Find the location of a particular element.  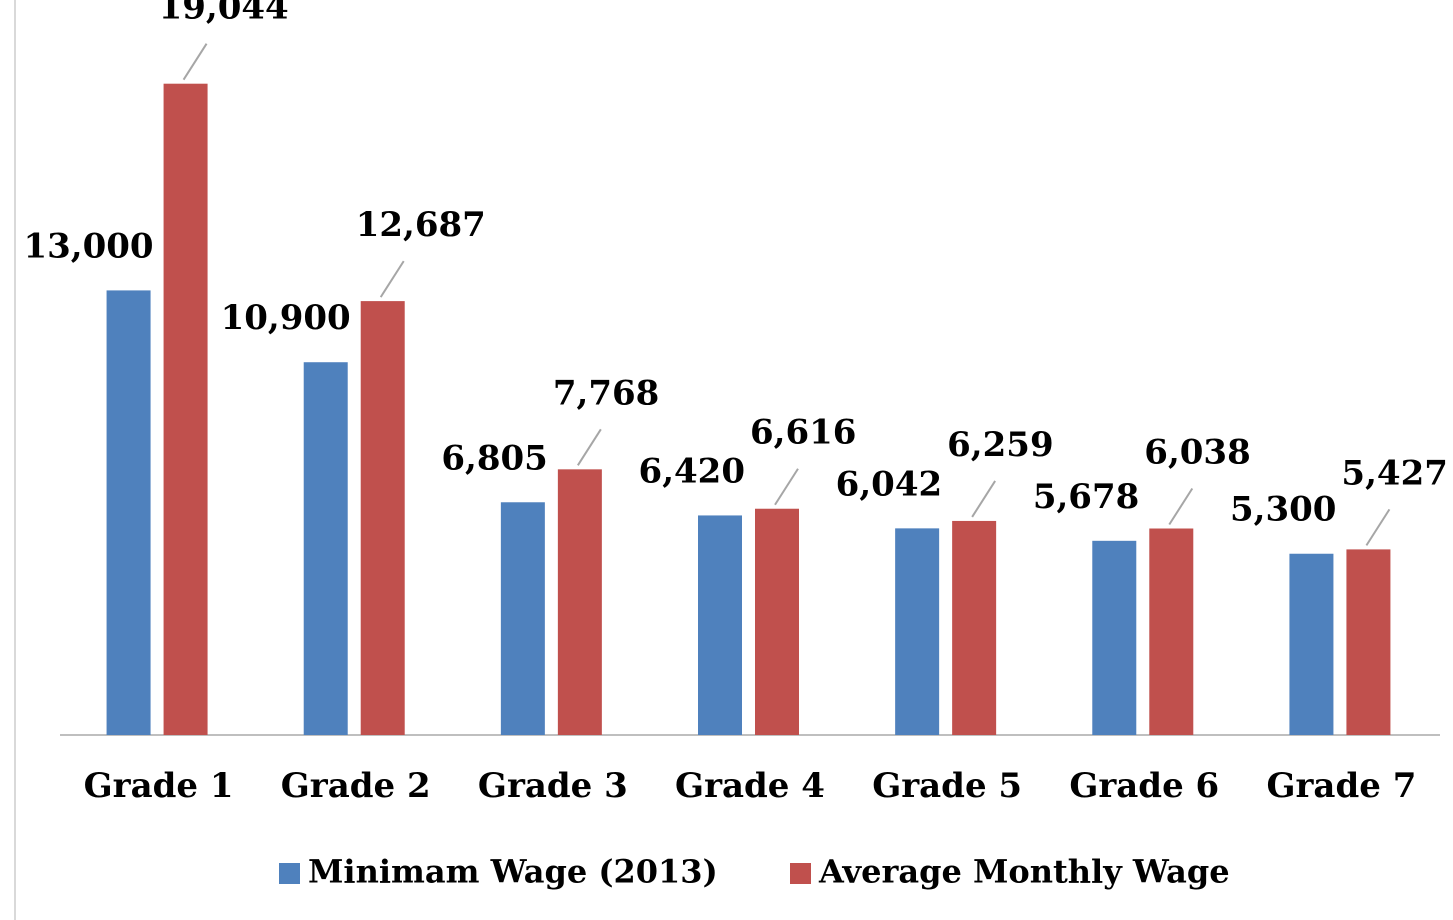

data-label: 6,616 is located at coordinates (803, 433).